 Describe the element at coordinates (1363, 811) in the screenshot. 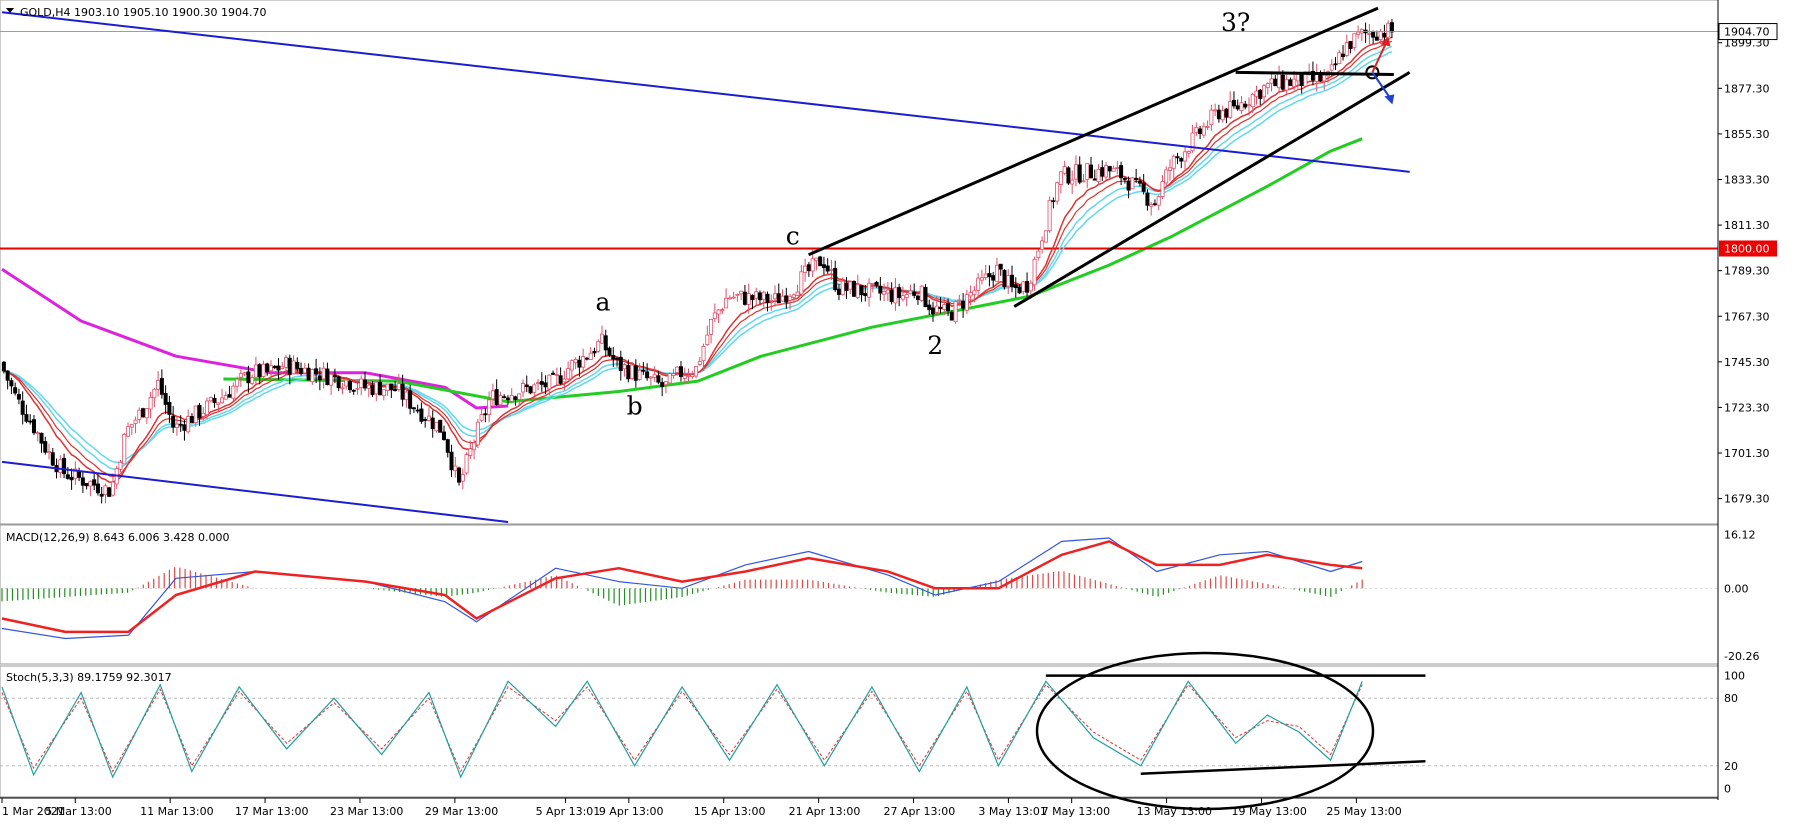

I see `time-tick-label: 25 May 13:00` at that location.